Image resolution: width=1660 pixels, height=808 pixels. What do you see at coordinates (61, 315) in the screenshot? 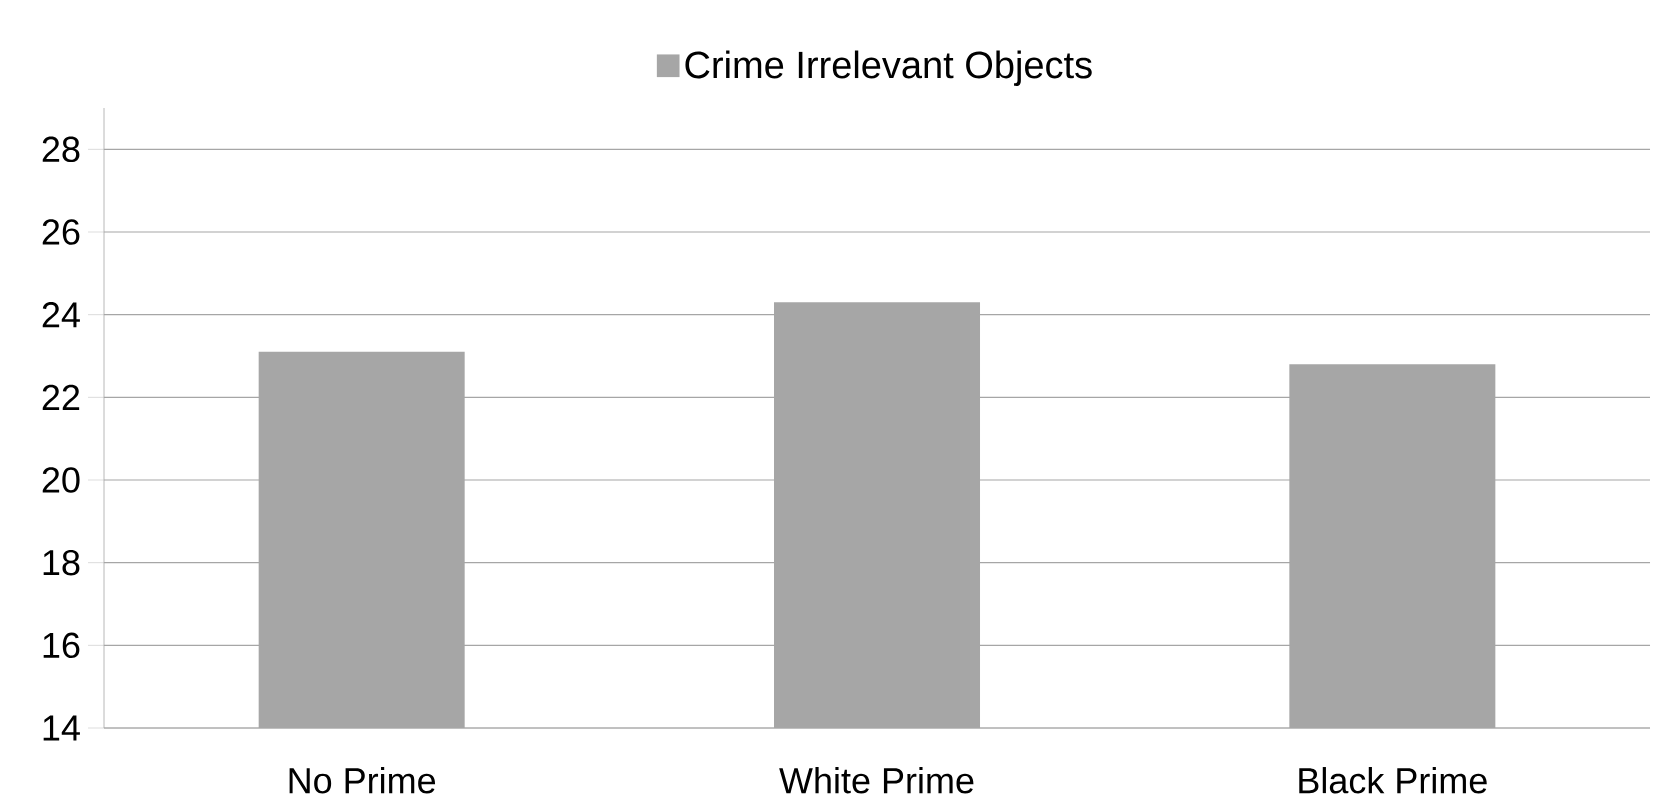
I see `y-tick-label: 24` at bounding box center [61, 315].